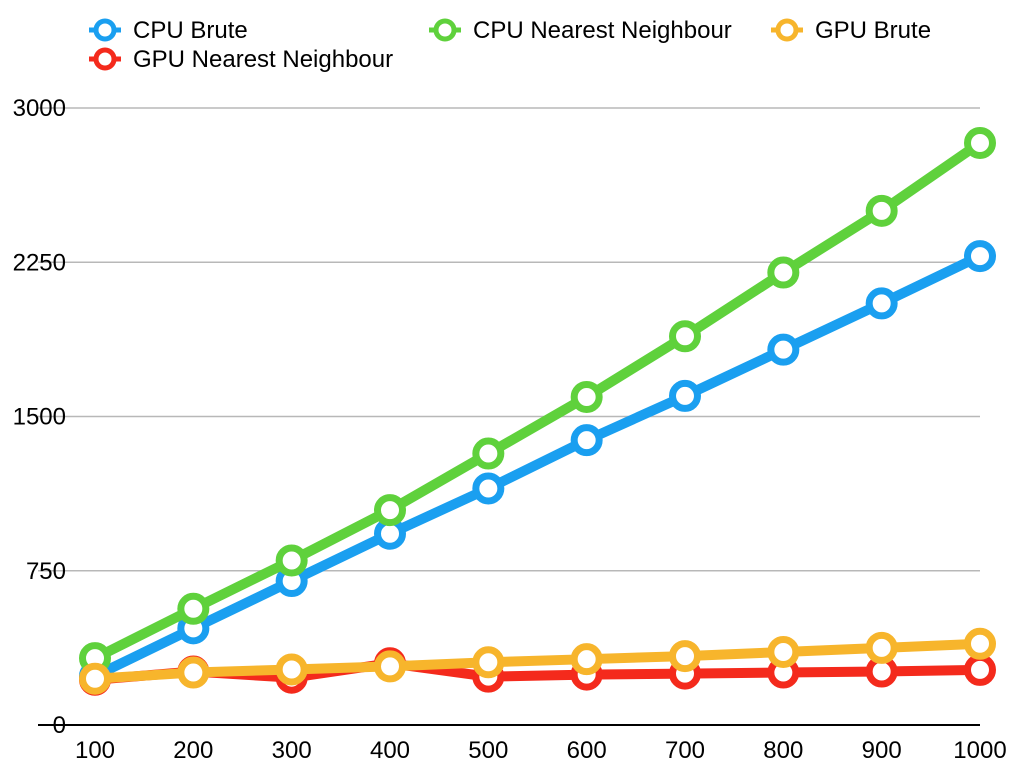 The image size is (1018, 772). I want to click on legend-item: GPU Brute, so click(851, 30).